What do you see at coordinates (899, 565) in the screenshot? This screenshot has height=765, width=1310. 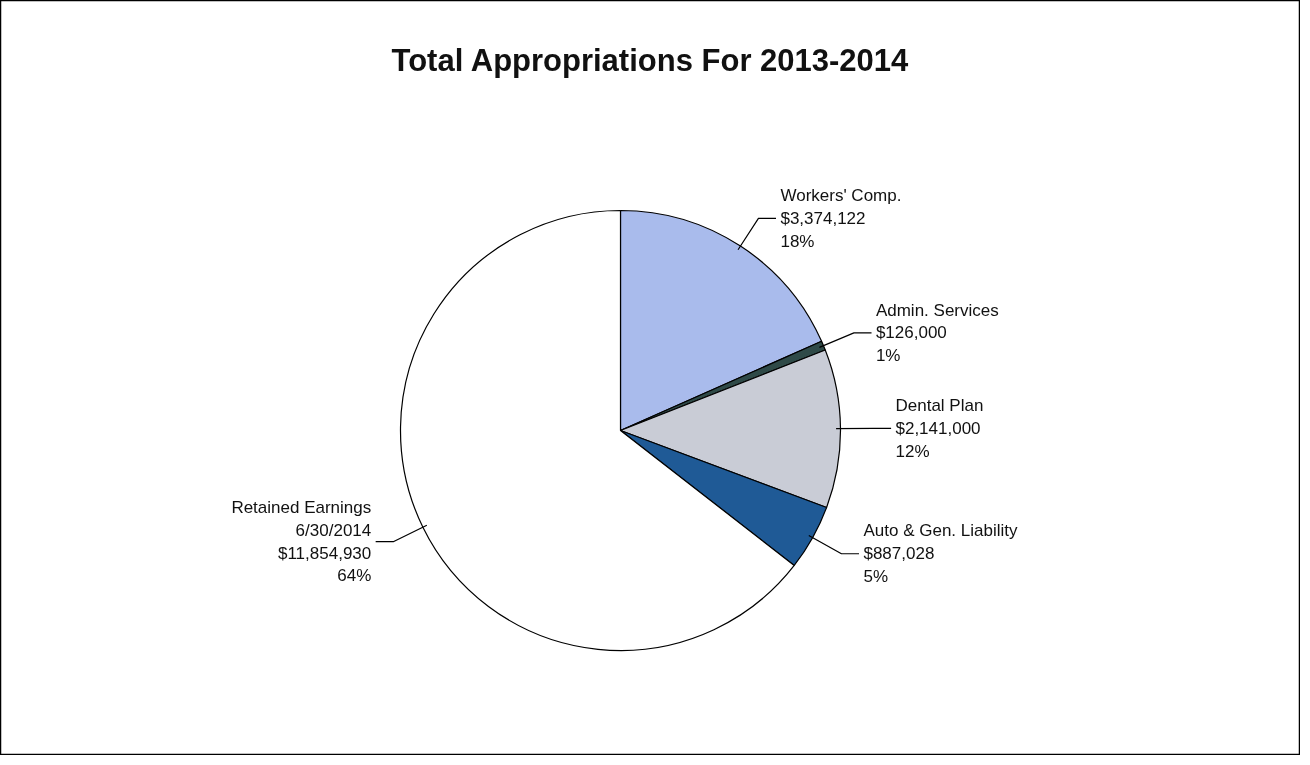 I see `data-label: $887,028 5%` at bounding box center [899, 565].